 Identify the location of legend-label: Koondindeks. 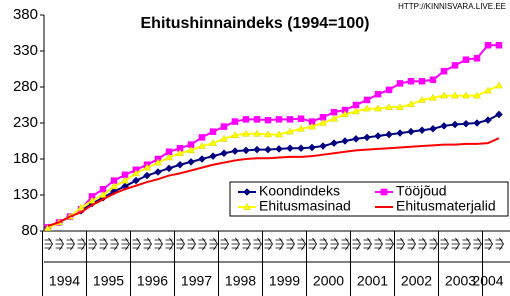
(299, 191).